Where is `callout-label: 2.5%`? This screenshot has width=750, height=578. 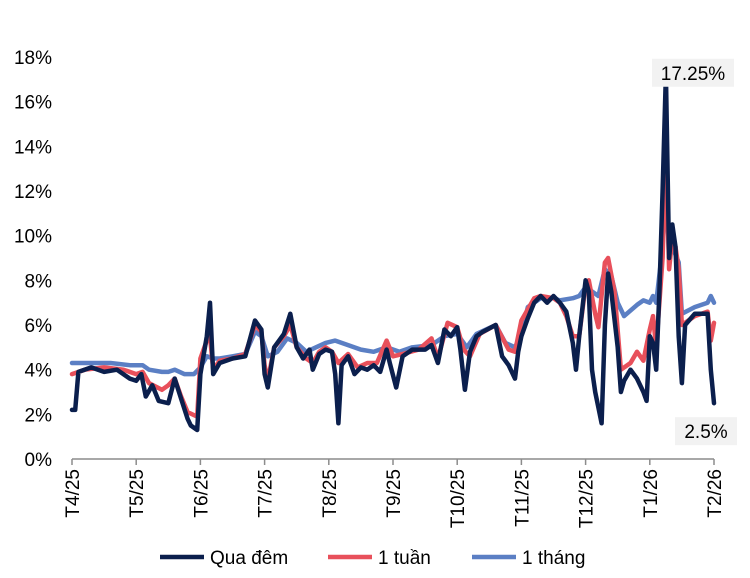 callout-label: 2.5% is located at coordinates (705, 432).